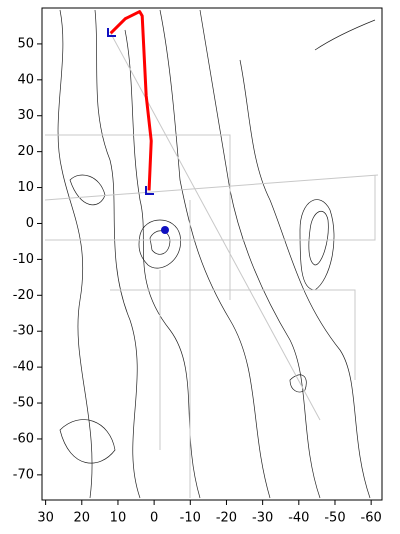  Describe the element at coordinates (23, 367) in the screenshot. I see `y-tick-label: -40` at that location.